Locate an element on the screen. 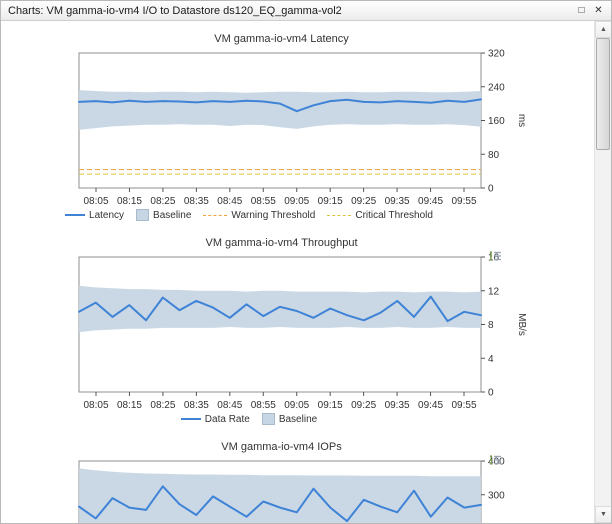  legend-label: Latency is located at coordinates (107, 215).